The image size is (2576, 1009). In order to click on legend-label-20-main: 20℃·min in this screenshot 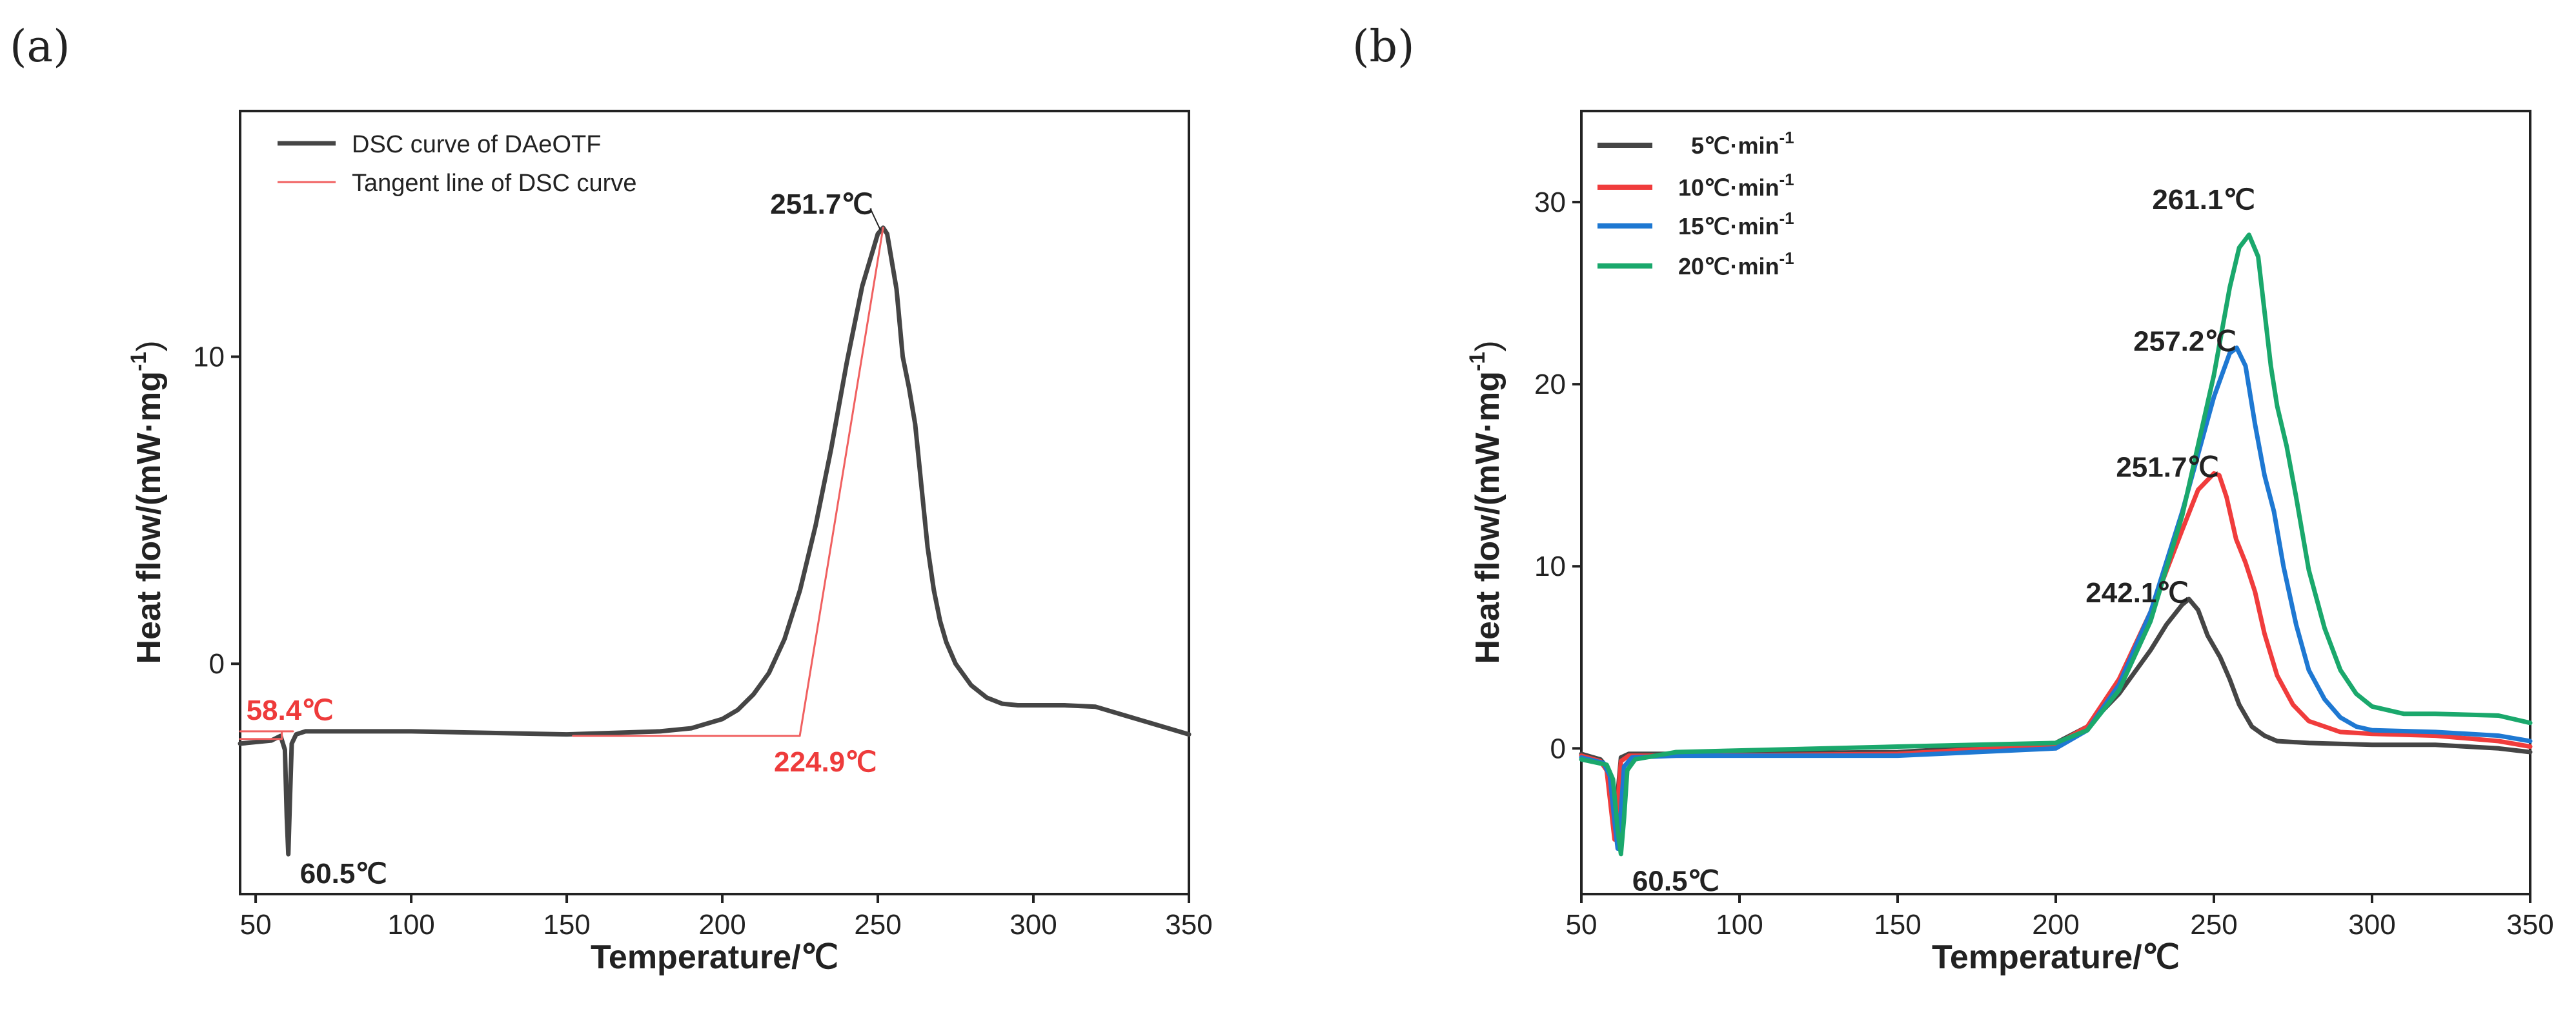, I will do `click(1728, 266)`.